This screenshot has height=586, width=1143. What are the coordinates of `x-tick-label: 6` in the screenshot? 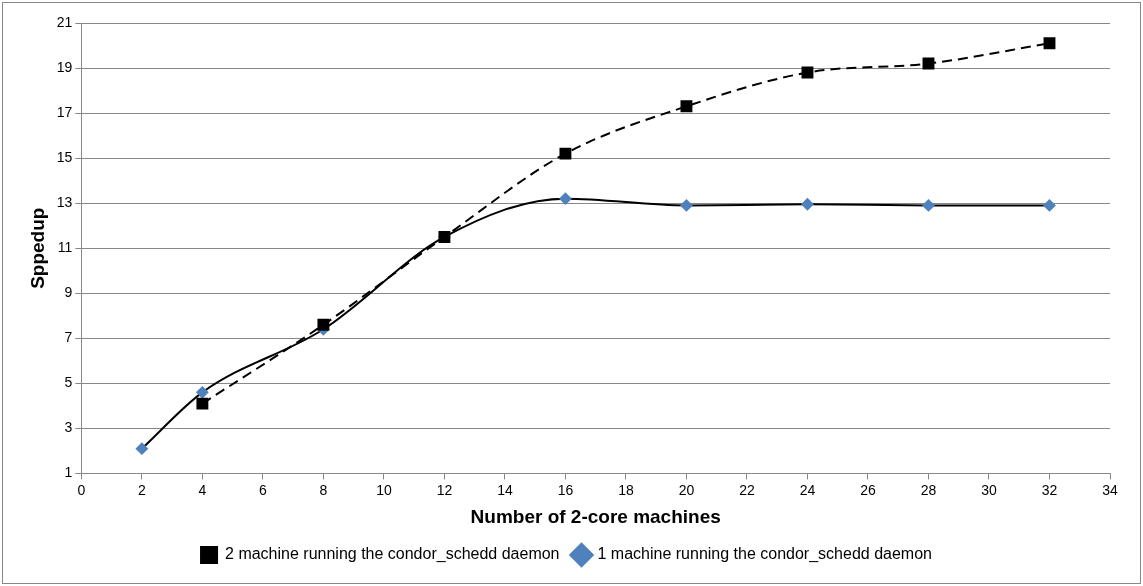 It's located at (263, 489).